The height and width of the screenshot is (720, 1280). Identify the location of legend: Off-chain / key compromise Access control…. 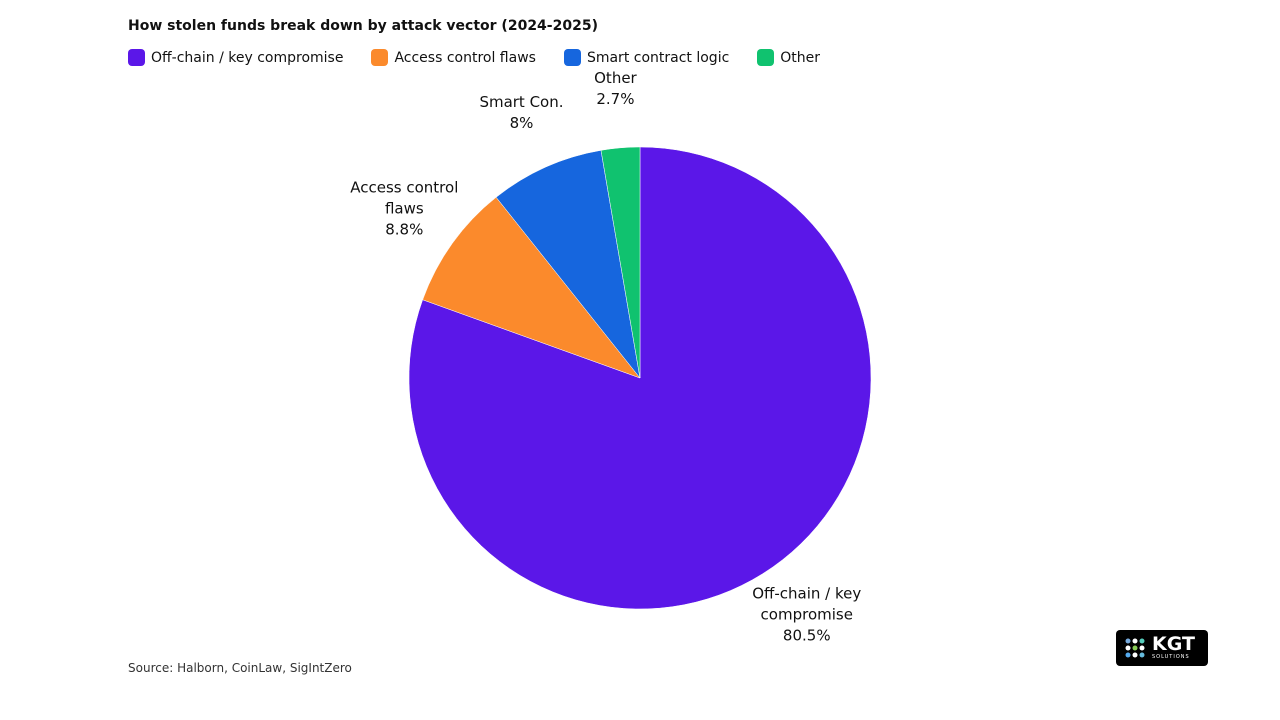
(474, 57).